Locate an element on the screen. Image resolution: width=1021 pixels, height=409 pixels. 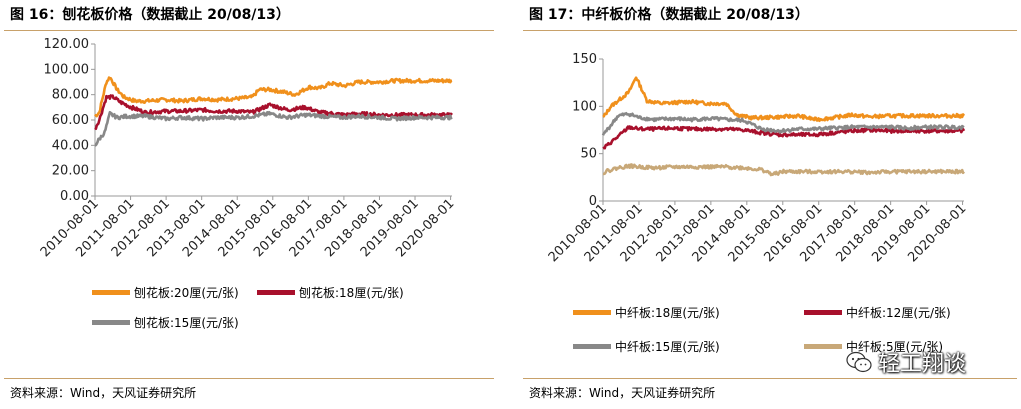
left-legend-label-2: 刨花板:15厘(元/张) is located at coordinates (186, 322).